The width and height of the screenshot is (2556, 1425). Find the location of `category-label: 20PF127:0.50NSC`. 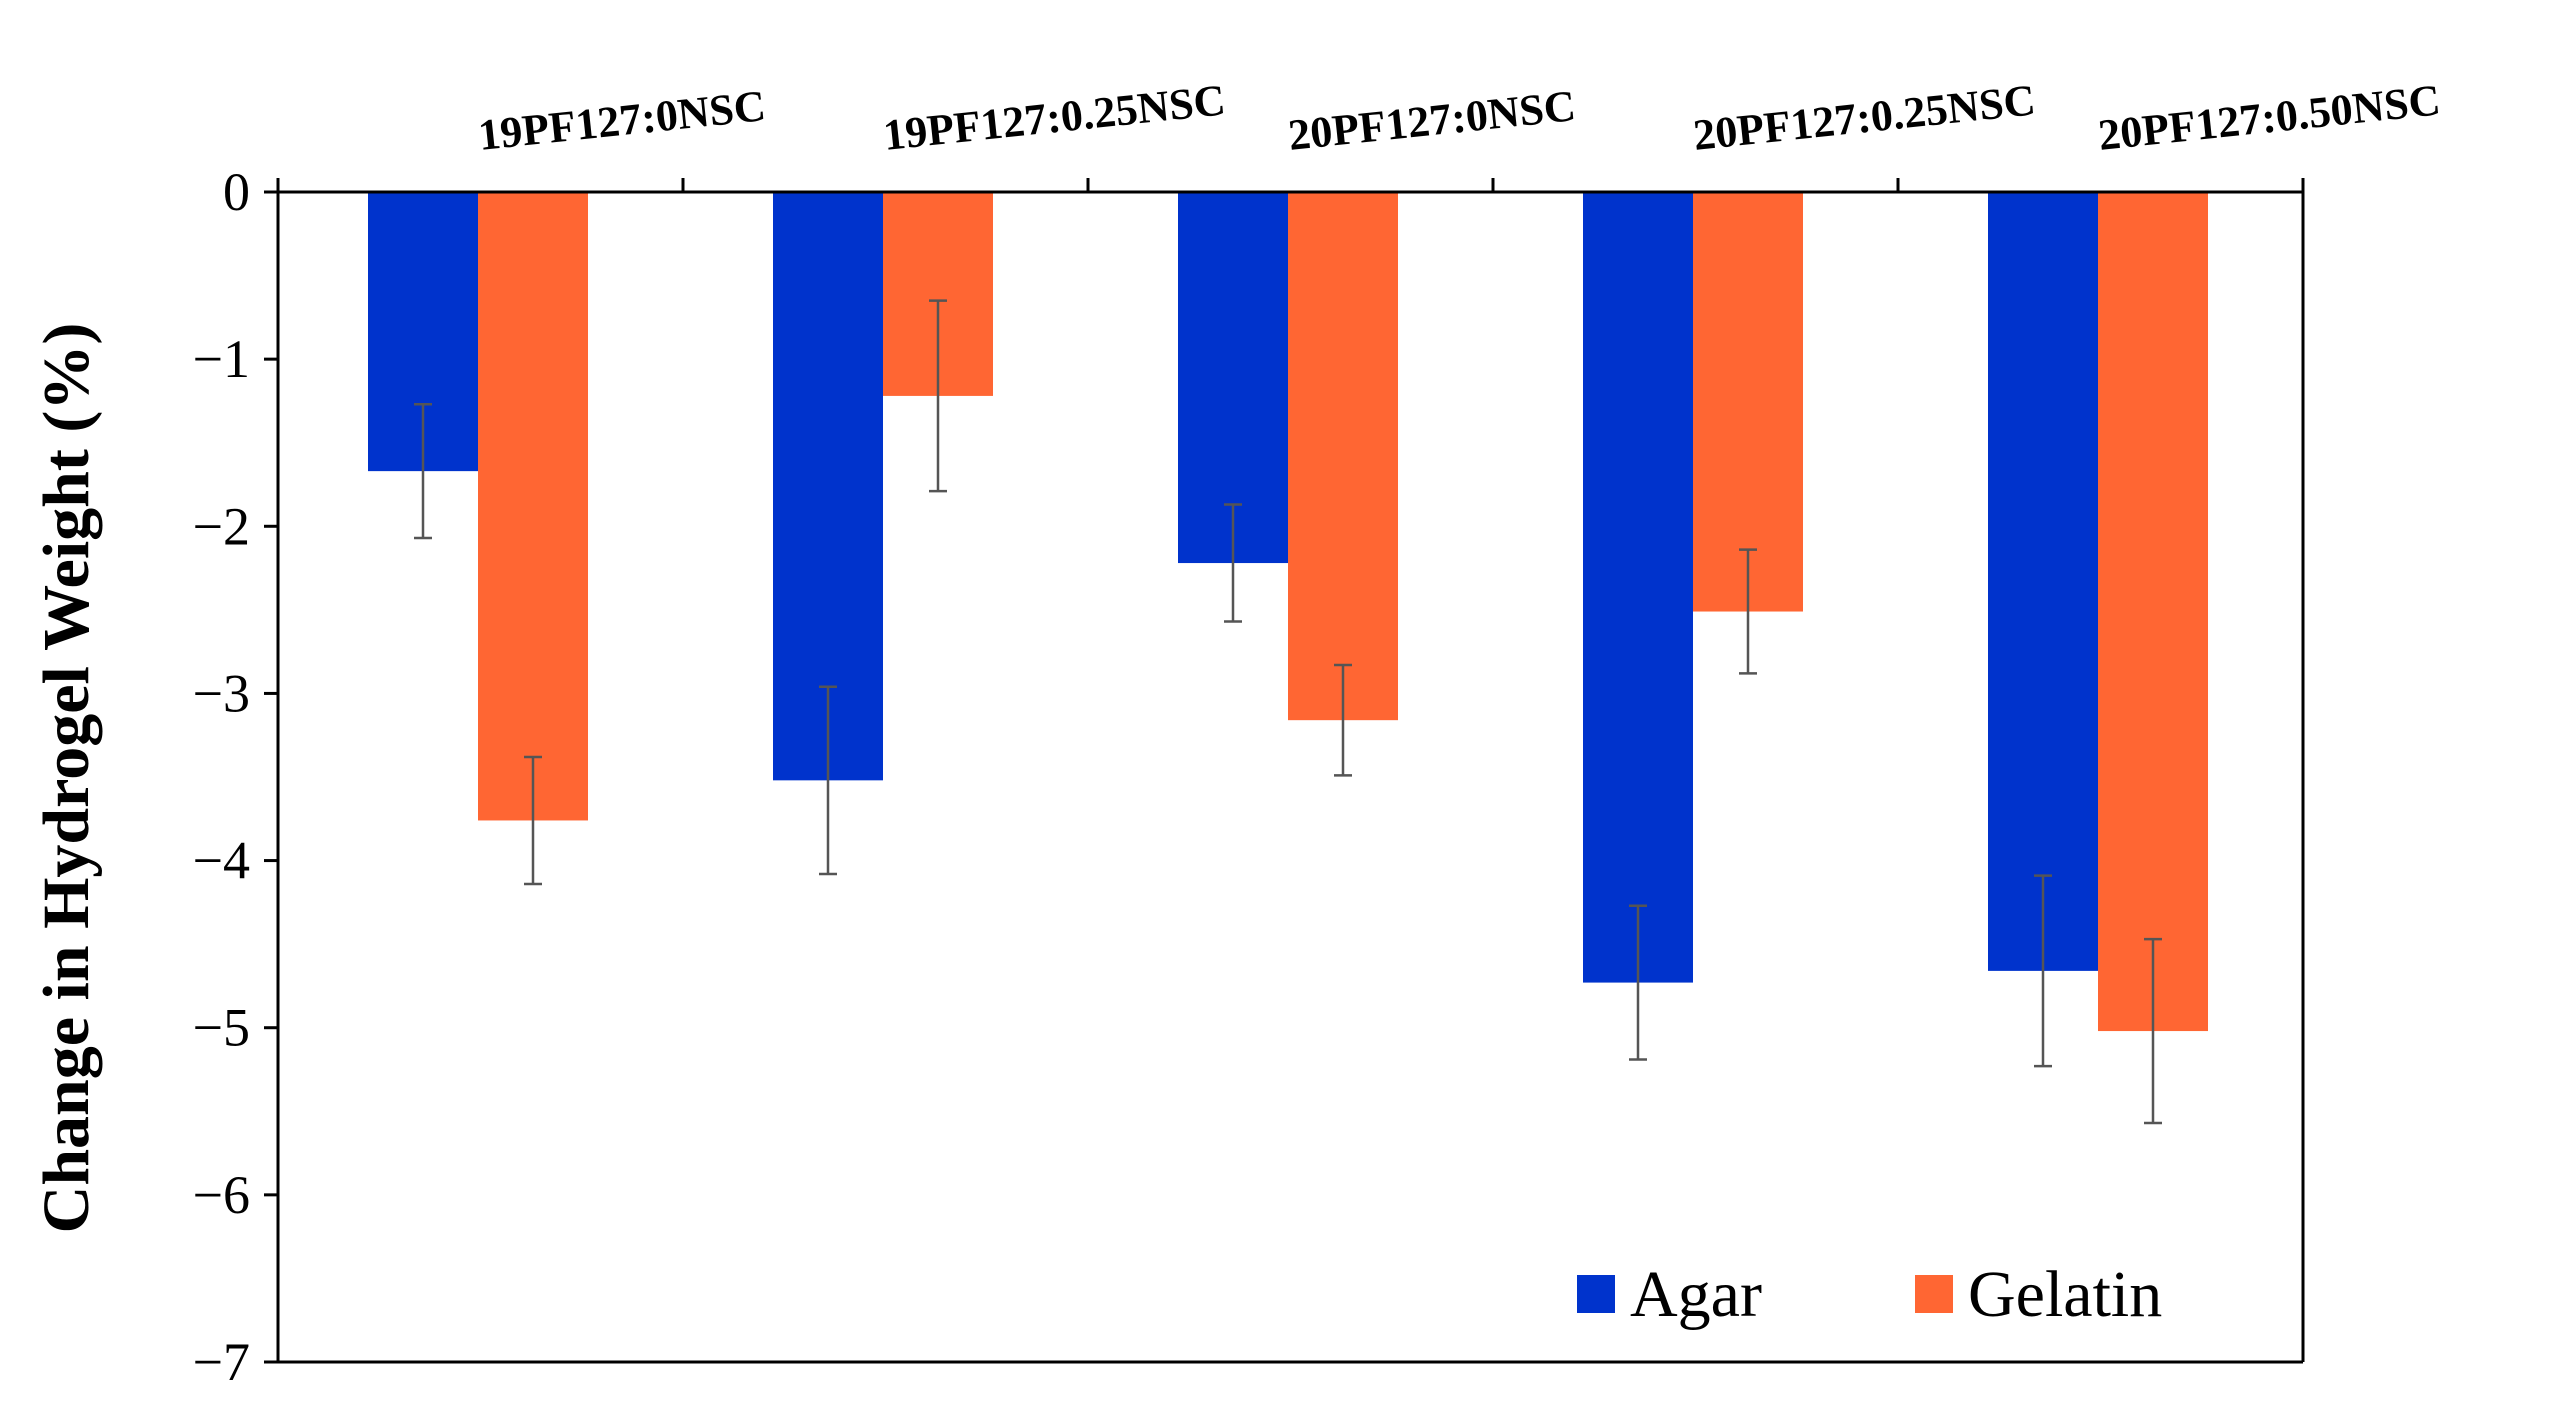

category-label: 20PF127:0.50NSC is located at coordinates (2269, 117).